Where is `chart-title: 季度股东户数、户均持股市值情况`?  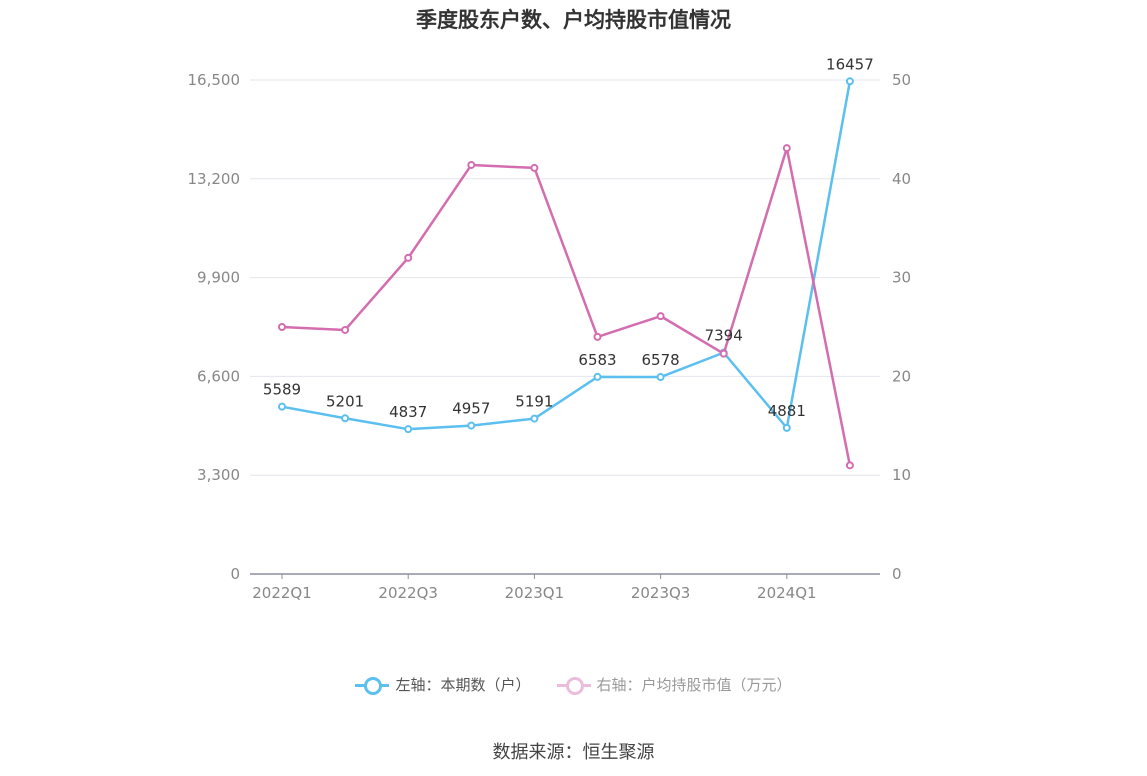
chart-title: 季度股东户数、户均持股市值情况 is located at coordinates (573, 20).